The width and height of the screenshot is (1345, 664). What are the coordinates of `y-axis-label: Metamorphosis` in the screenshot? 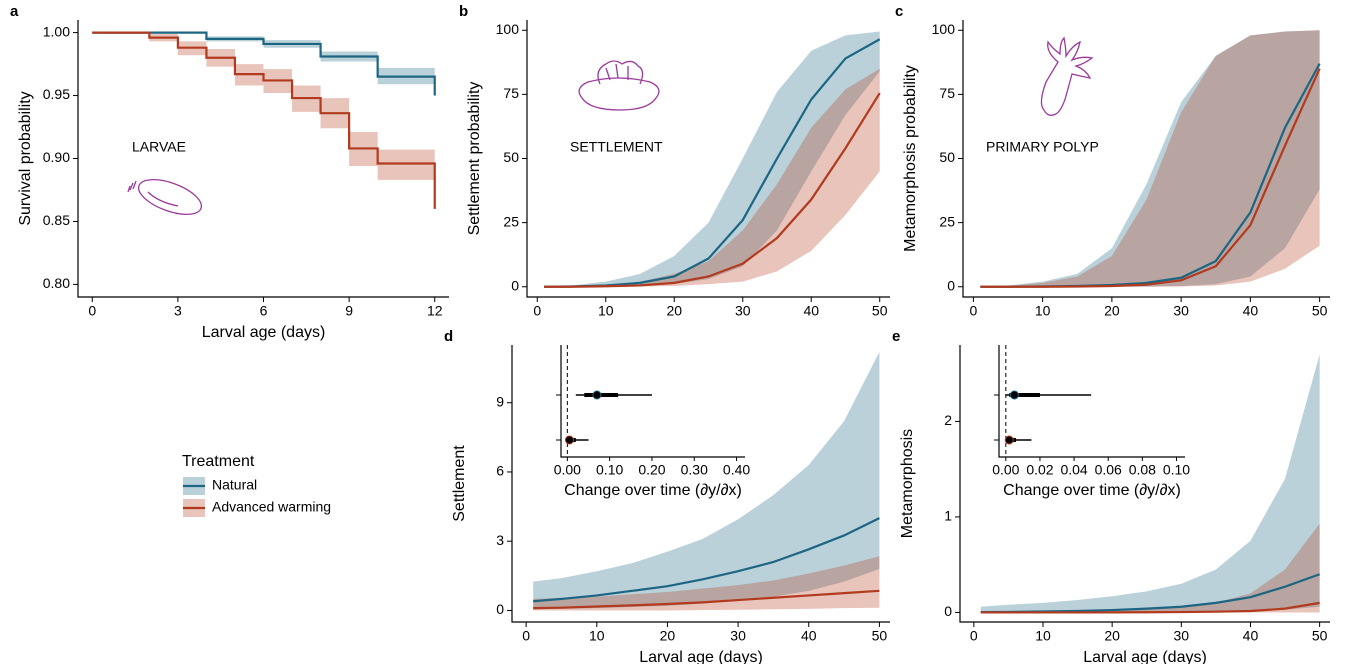 It's located at (907, 483).